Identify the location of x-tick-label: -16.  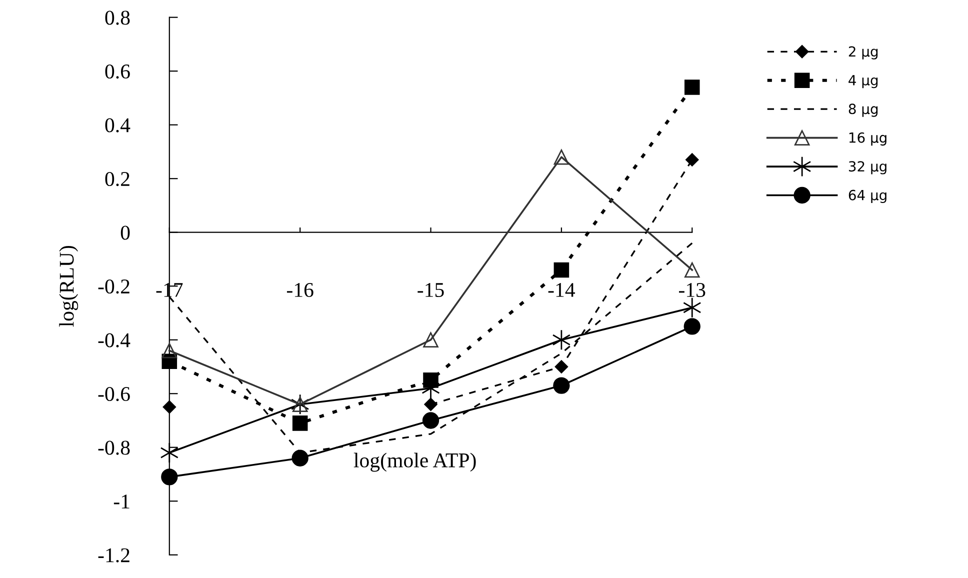
(300, 290).